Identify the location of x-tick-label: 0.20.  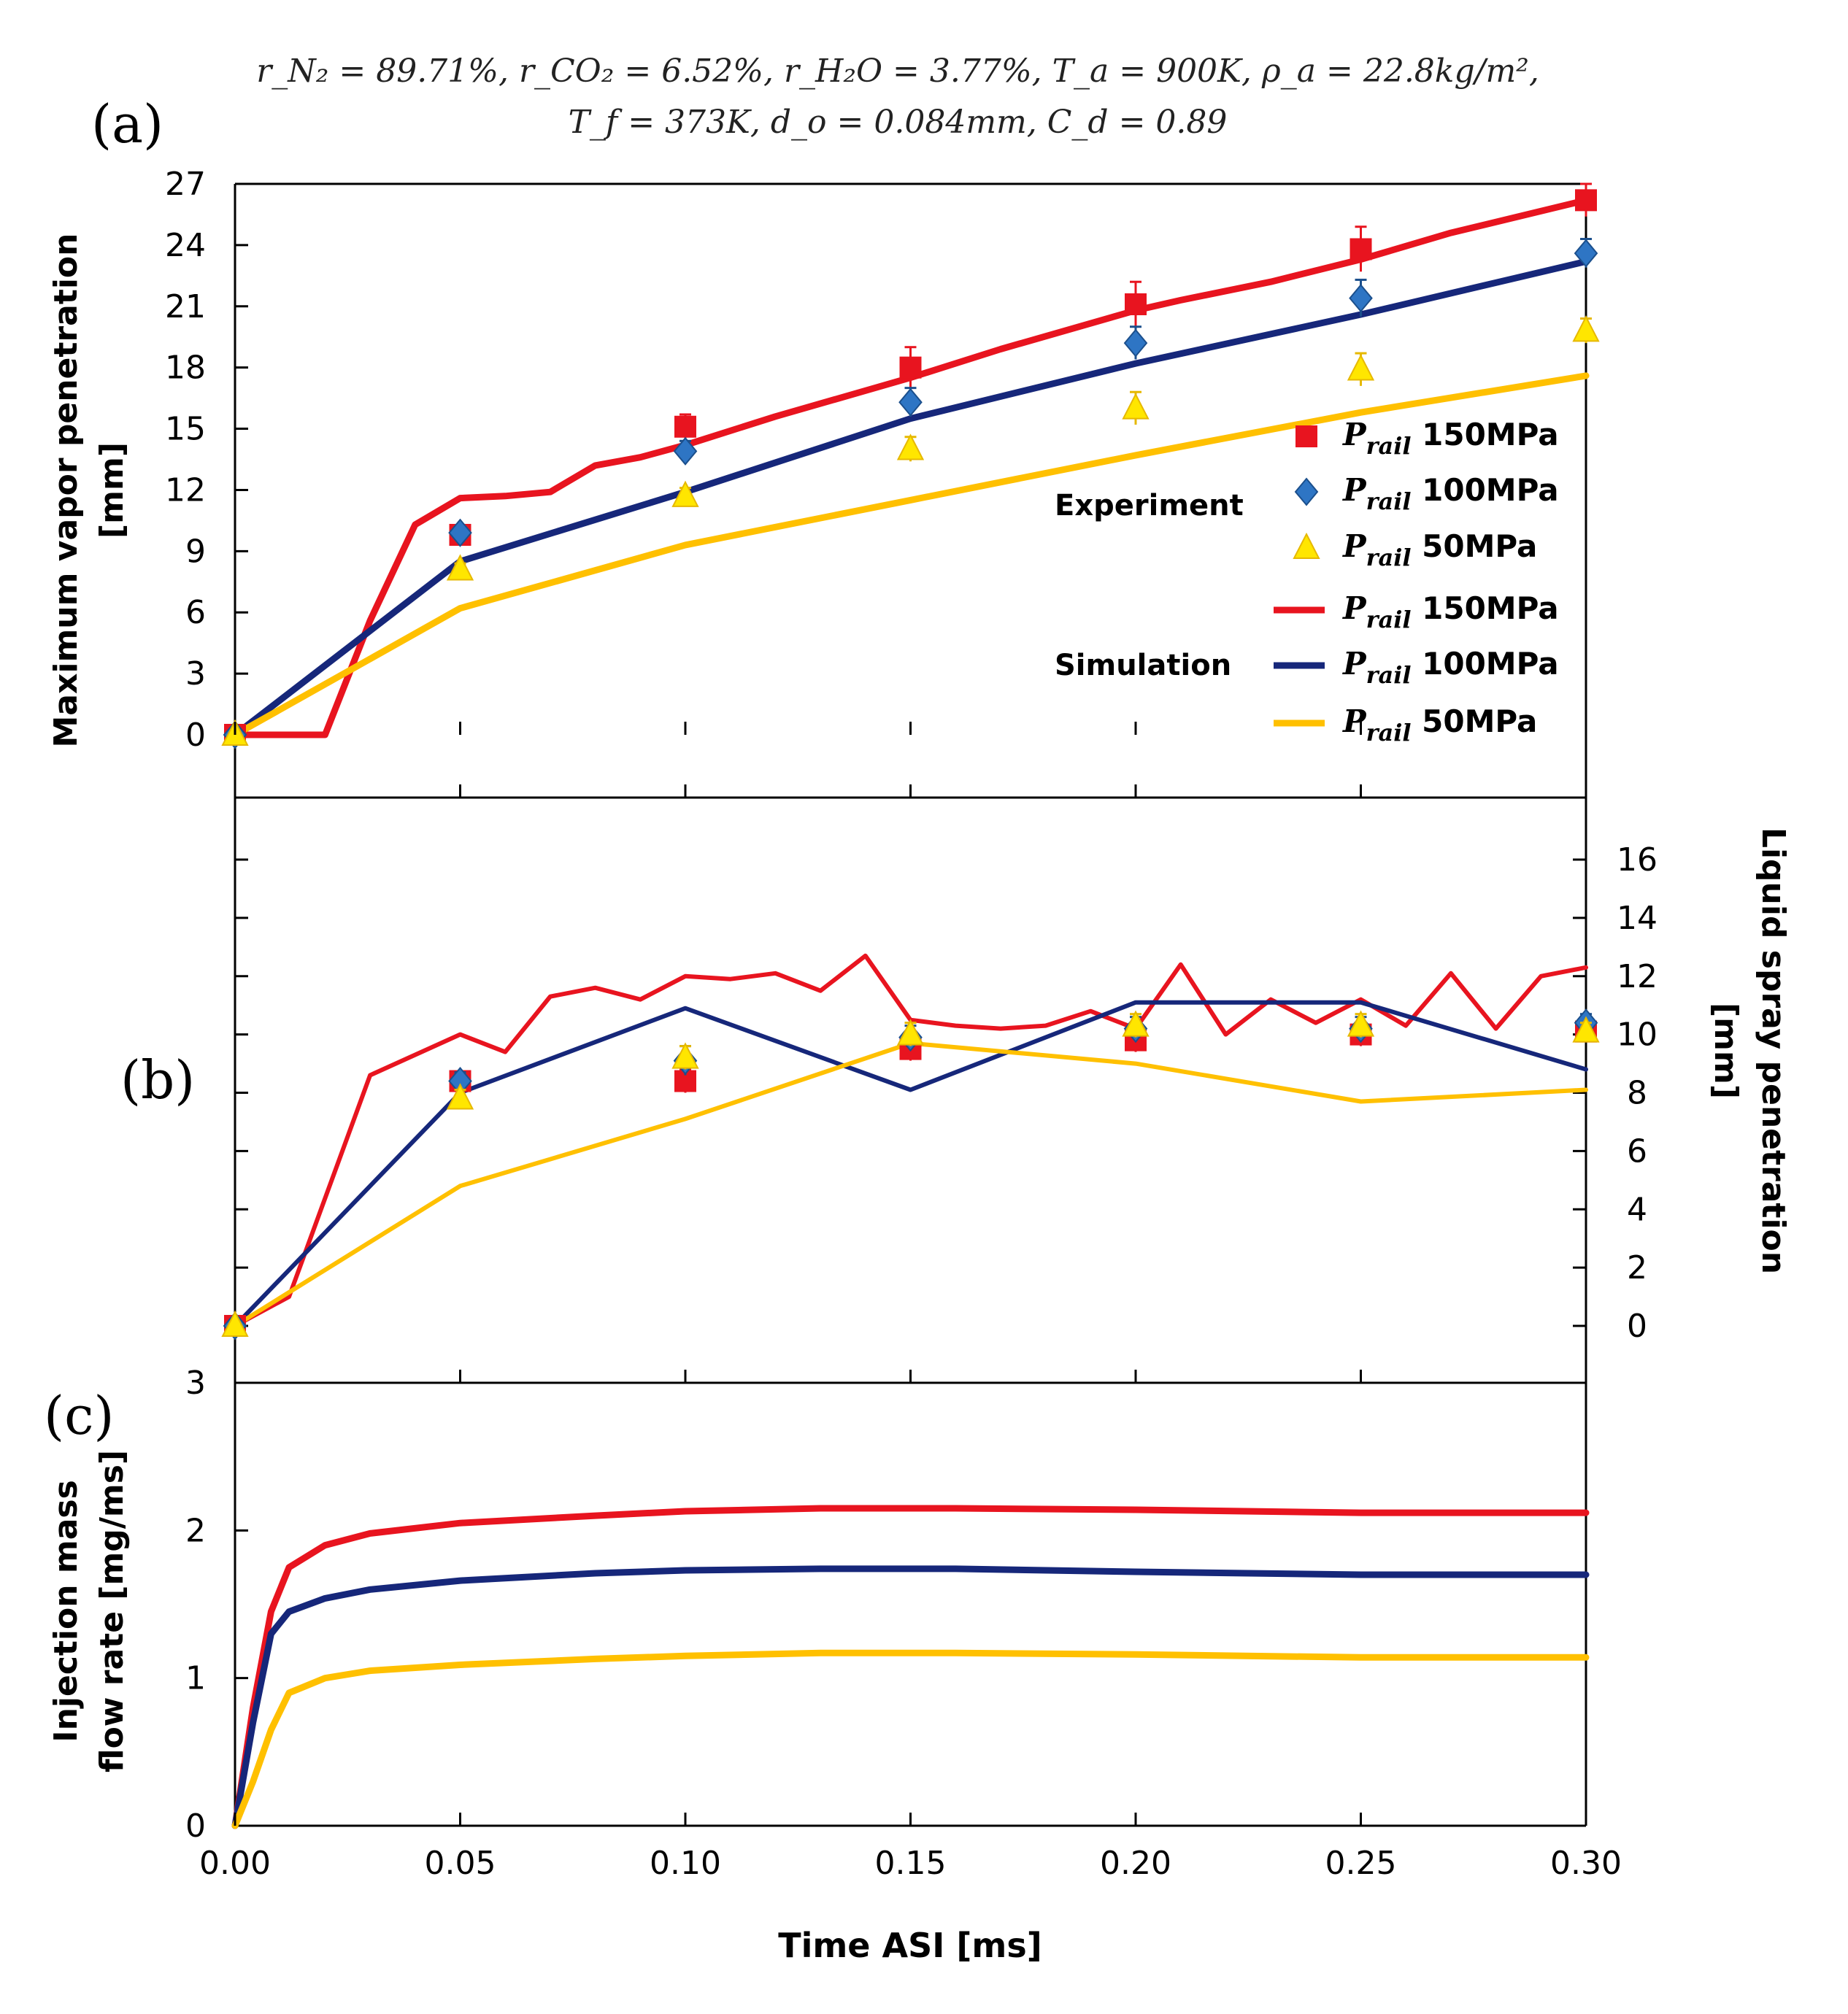
(1135, 1864).